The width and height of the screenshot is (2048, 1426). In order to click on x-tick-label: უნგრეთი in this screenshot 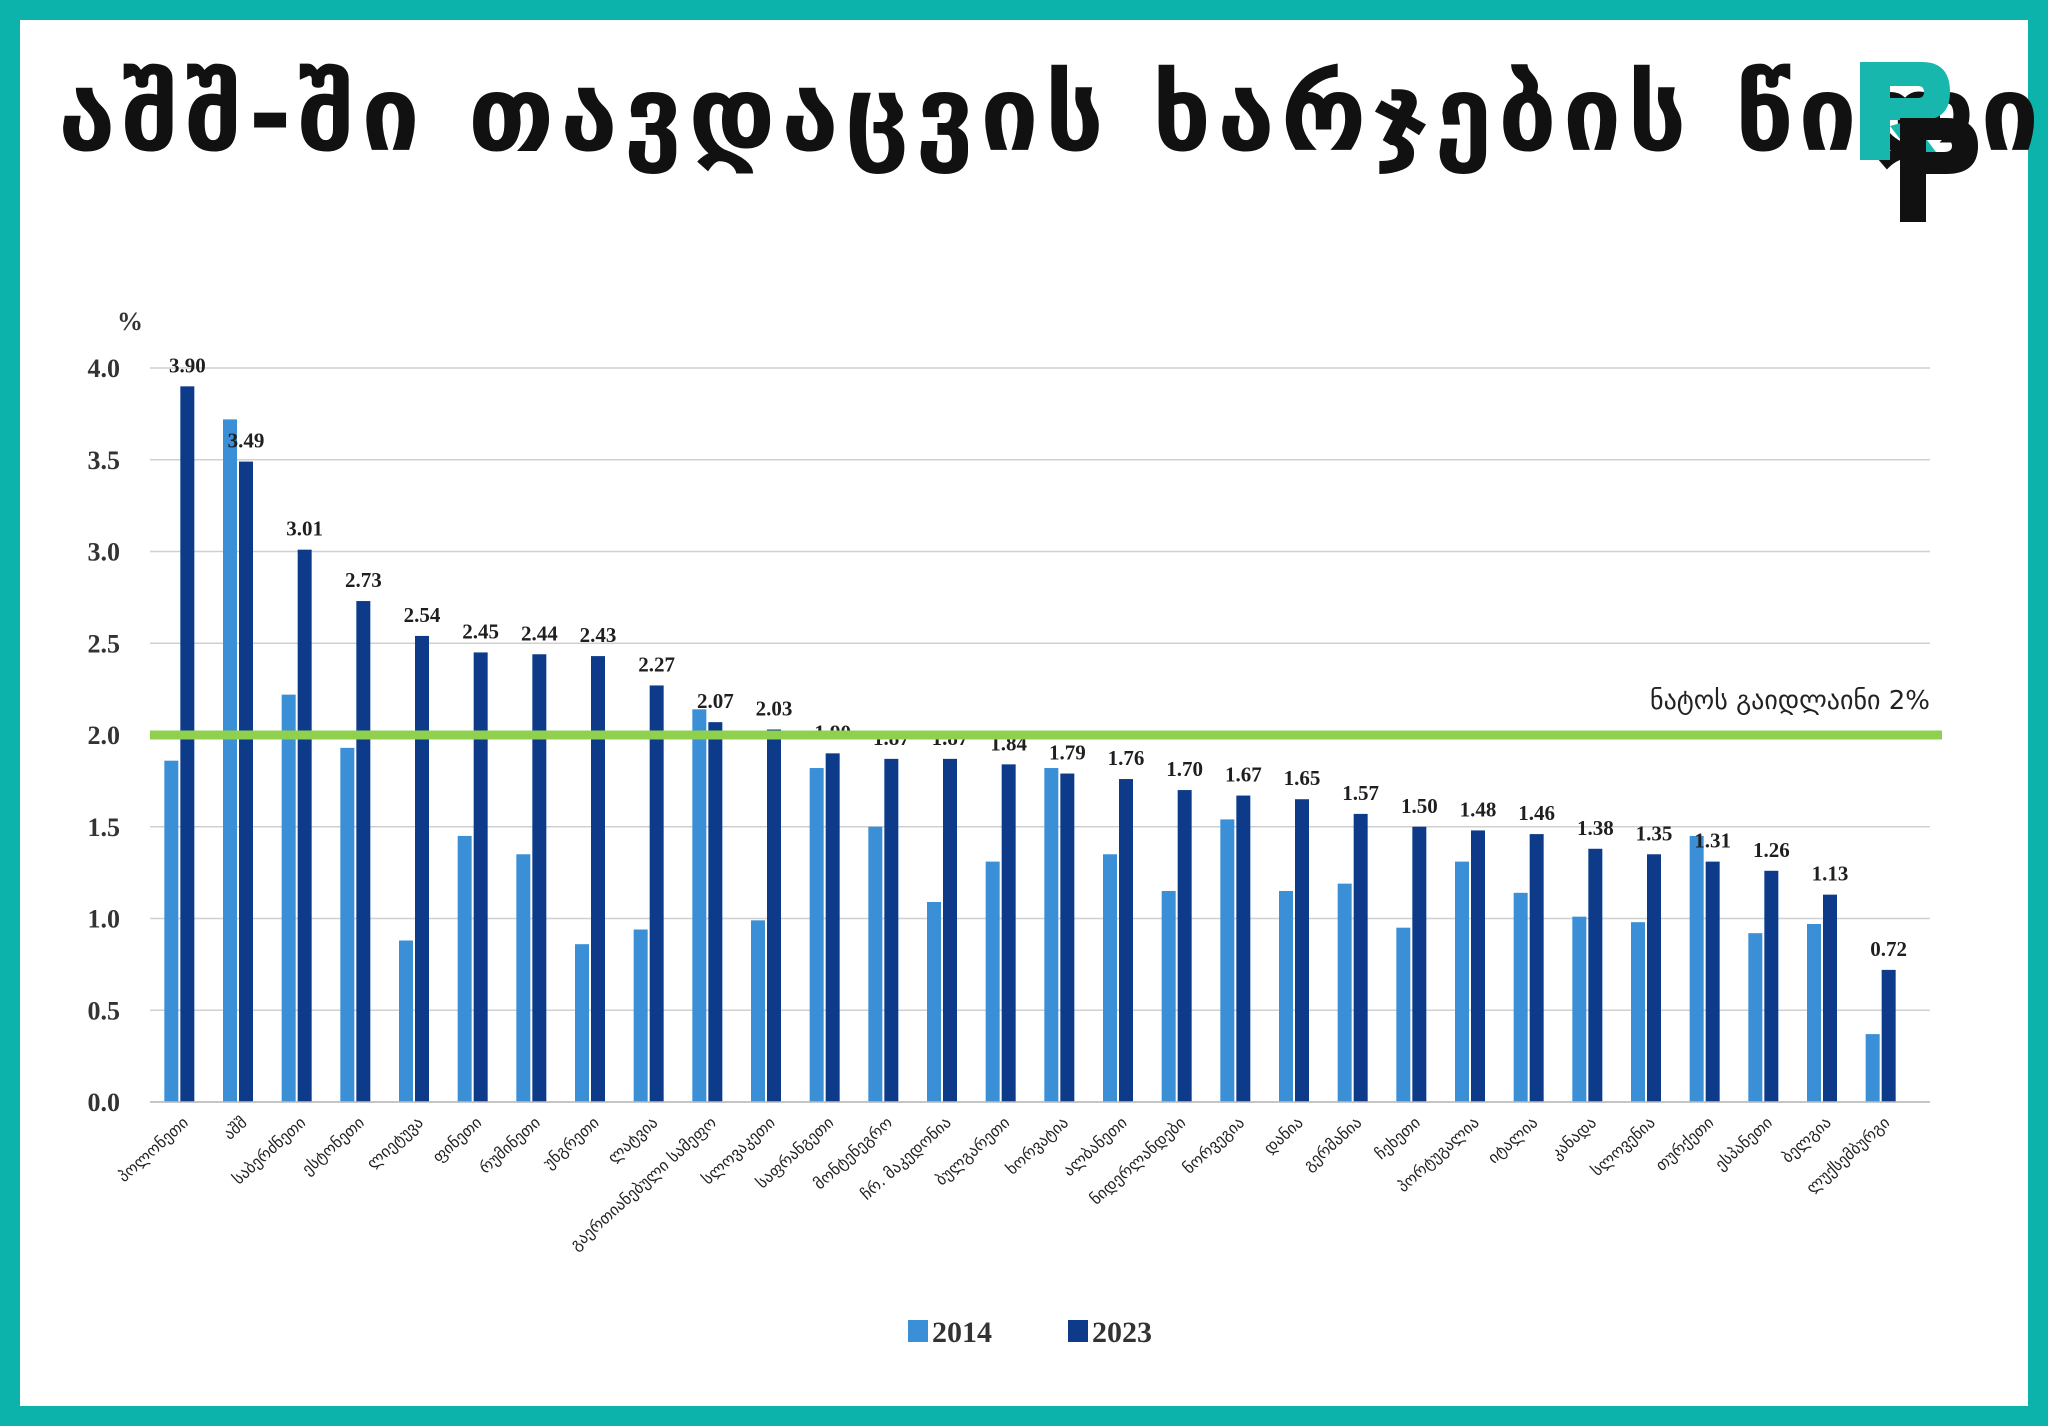, I will do `click(570, 1143)`.